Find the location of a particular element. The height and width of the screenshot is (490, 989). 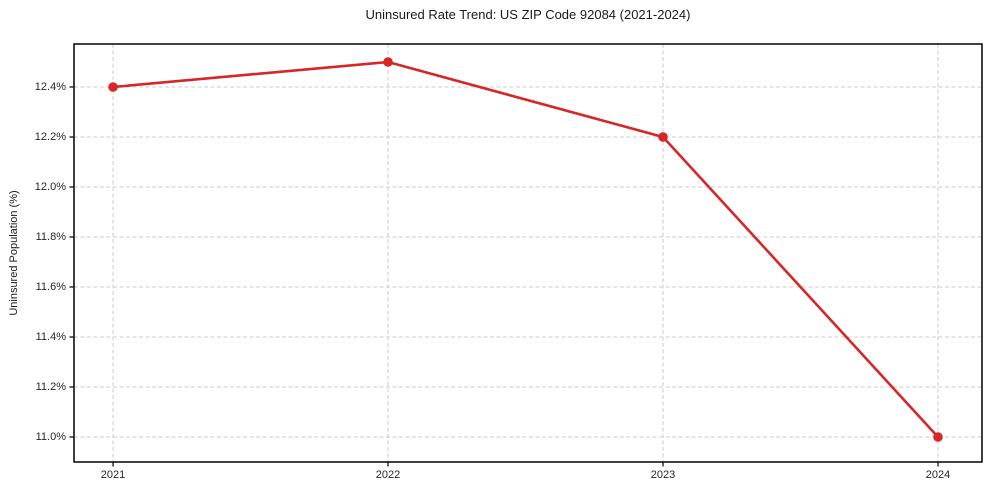

y-tick-label: 12.0% is located at coordinates (50, 187).